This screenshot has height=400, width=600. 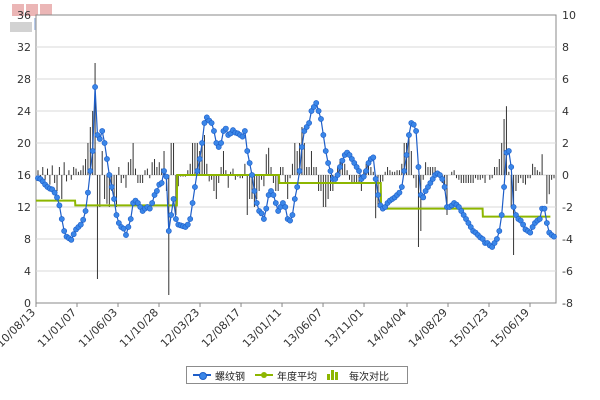 What do you see at coordinates (24, 79) in the screenshot?
I see `y-left-tick-label: 28` at bounding box center [24, 79].